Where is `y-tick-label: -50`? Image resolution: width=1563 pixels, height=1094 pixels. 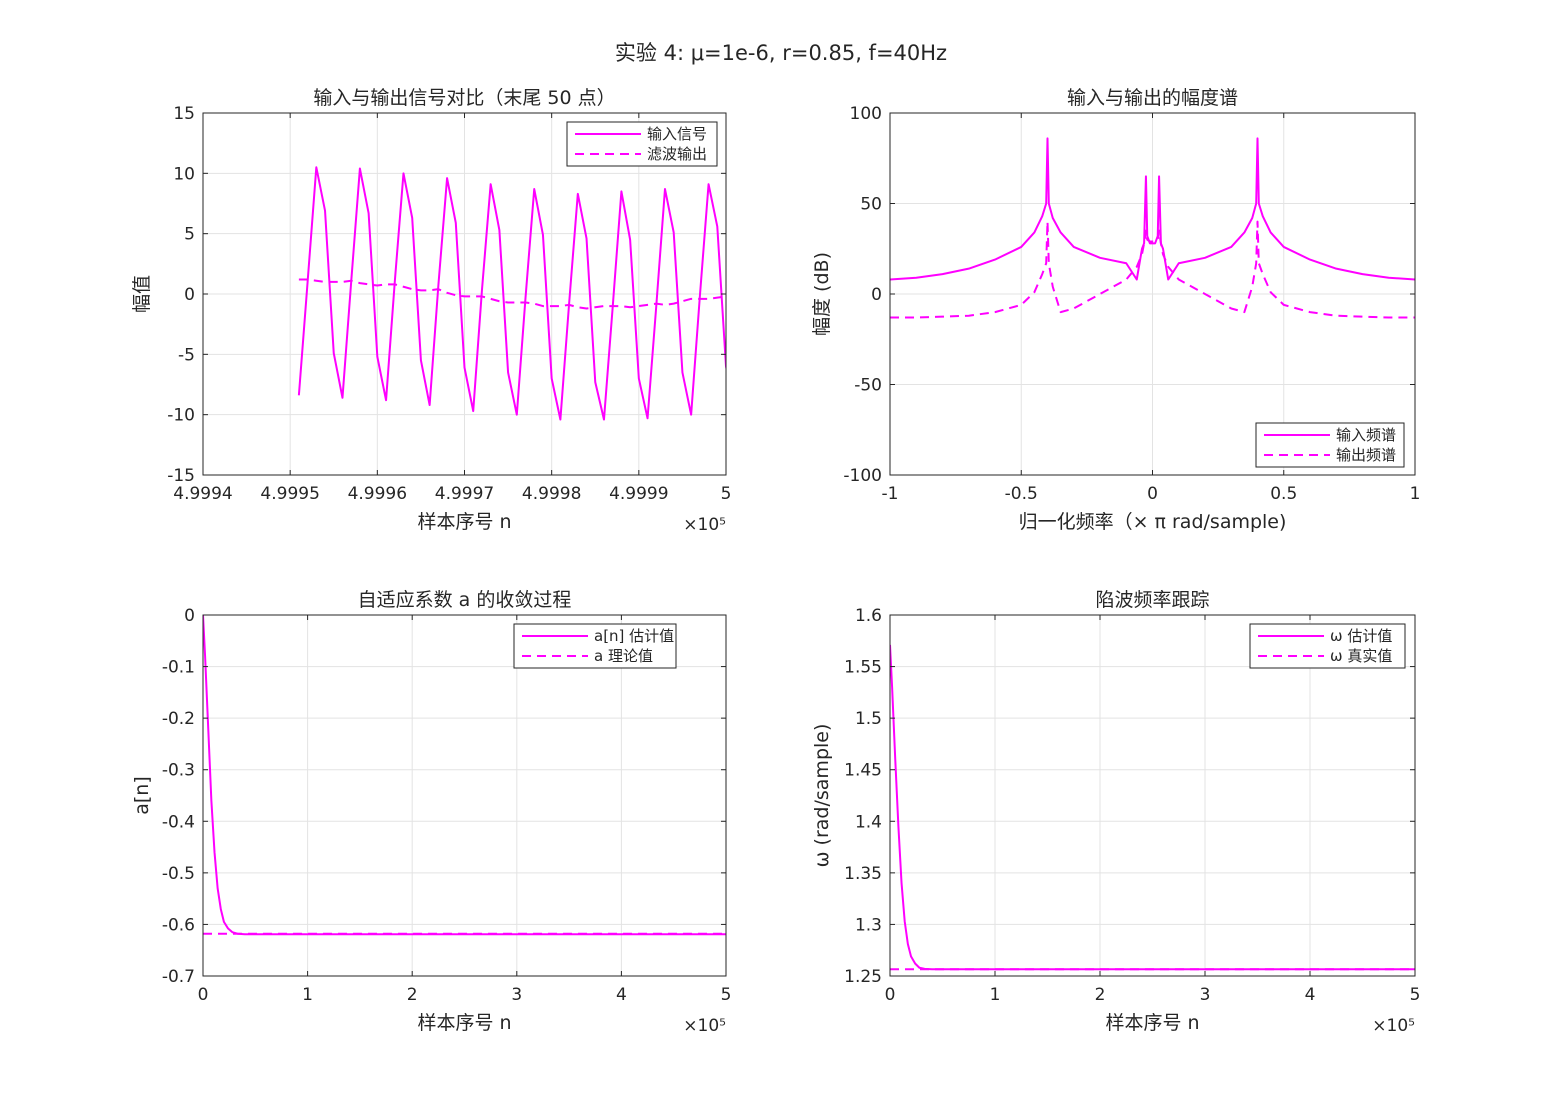 y-tick-label: -50 is located at coordinates (868, 386).